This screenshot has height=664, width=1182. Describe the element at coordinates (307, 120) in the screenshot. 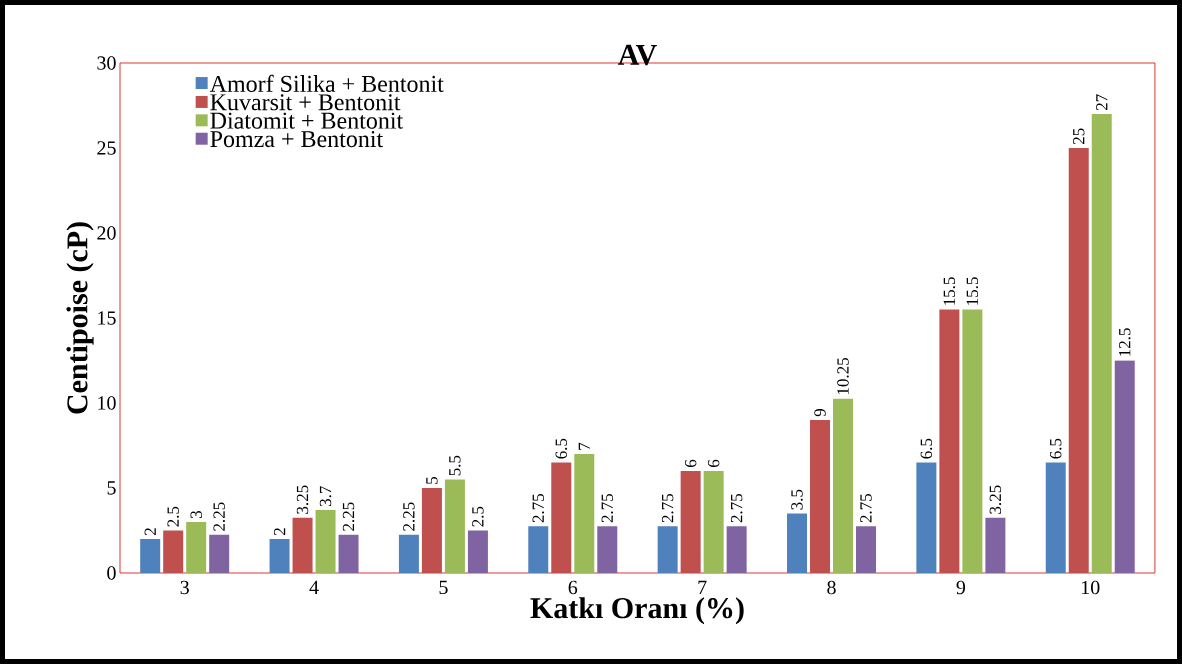

I see `legend-label: Diatomit + Bentonit` at that location.